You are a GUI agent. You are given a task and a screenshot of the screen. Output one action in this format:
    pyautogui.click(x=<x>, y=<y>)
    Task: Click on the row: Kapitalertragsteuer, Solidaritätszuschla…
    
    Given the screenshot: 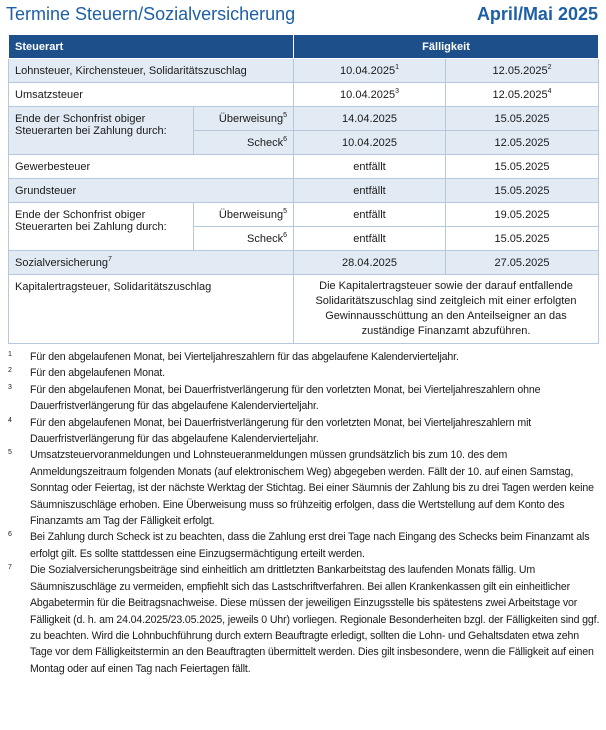 What is the action you would take?
    pyautogui.click(x=303, y=309)
    